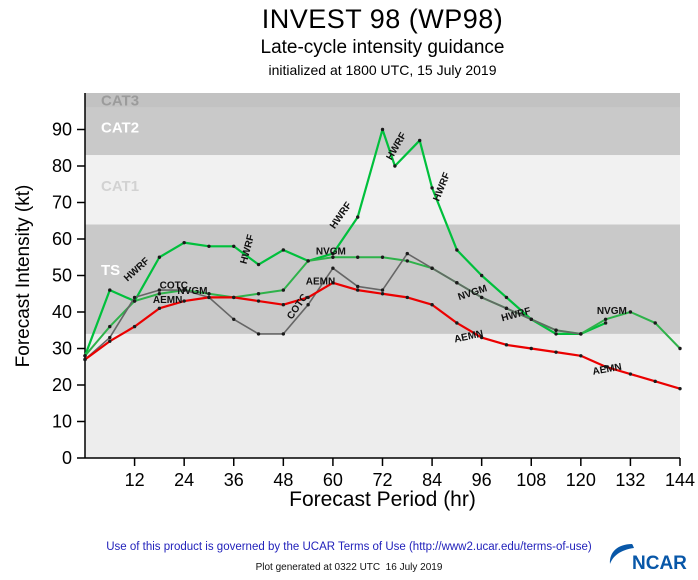 The height and width of the screenshot is (580, 698). Describe the element at coordinates (62, 385) in the screenshot. I see `y-tick-label: 20` at that location.